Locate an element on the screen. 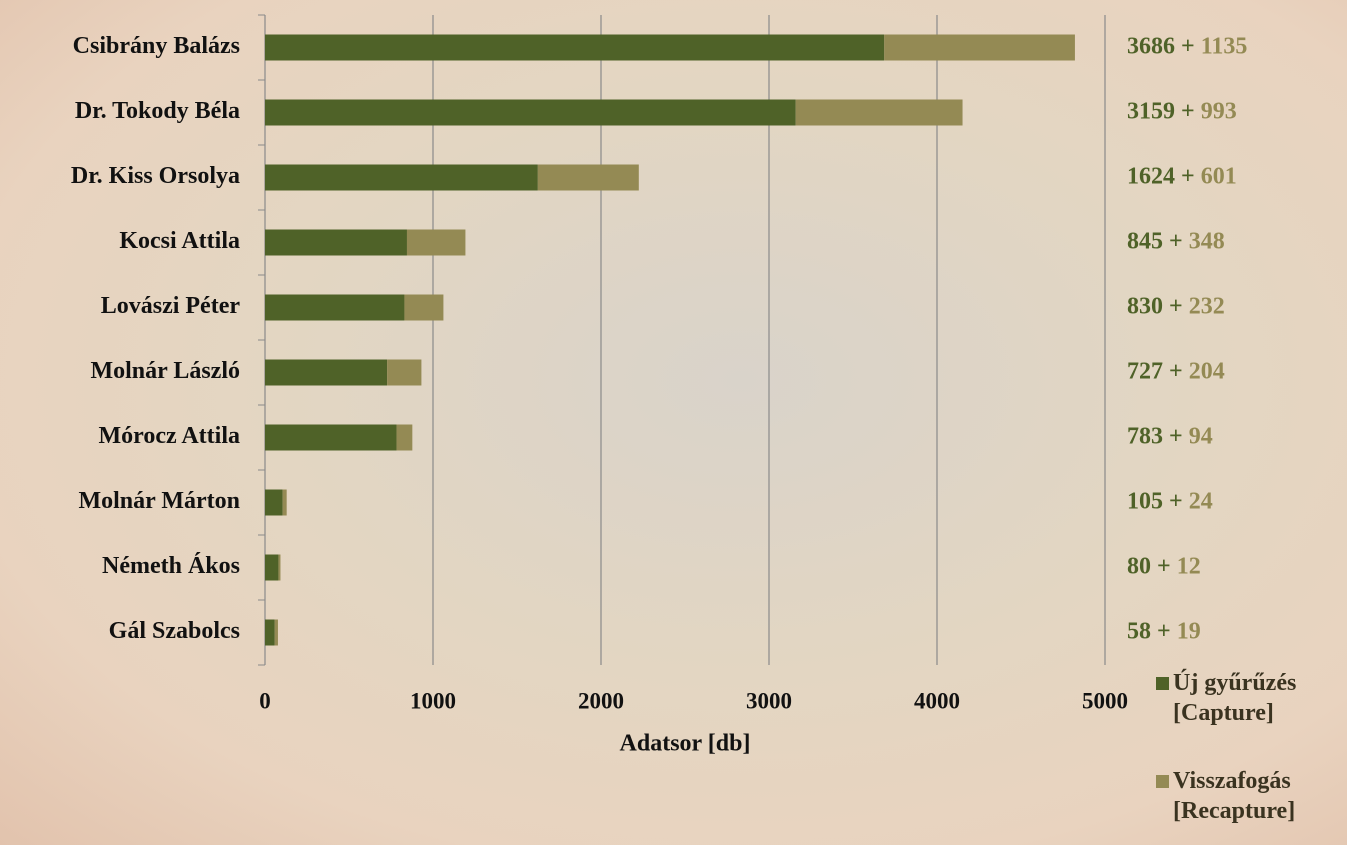  y-tick-label: Lovászi Péter is located at coordinates (171, 306).